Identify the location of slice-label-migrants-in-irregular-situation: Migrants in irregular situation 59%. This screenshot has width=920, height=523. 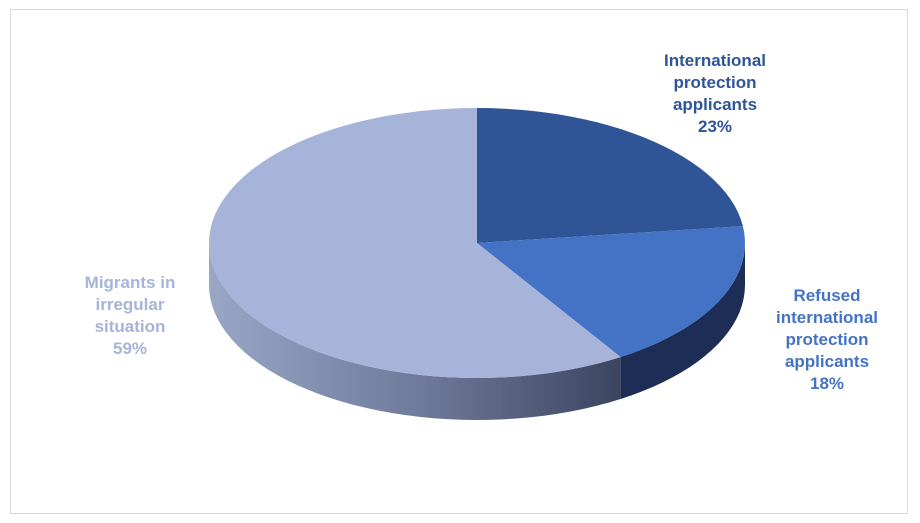
(130, 315).